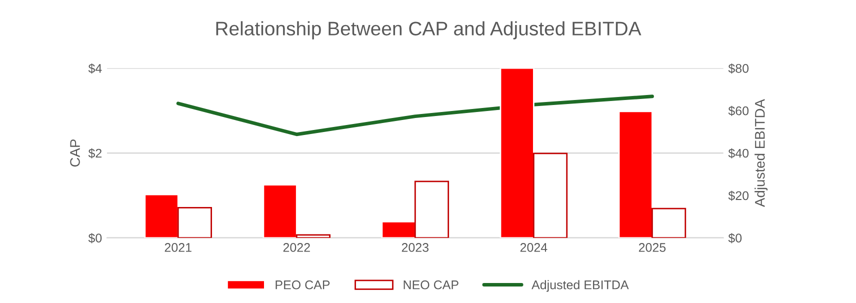 The width and height of the screenshot is (856, 303). Describe the element at coordinates (95, 68) in the screenshot. I see `y-tick-label: $4` at that location.